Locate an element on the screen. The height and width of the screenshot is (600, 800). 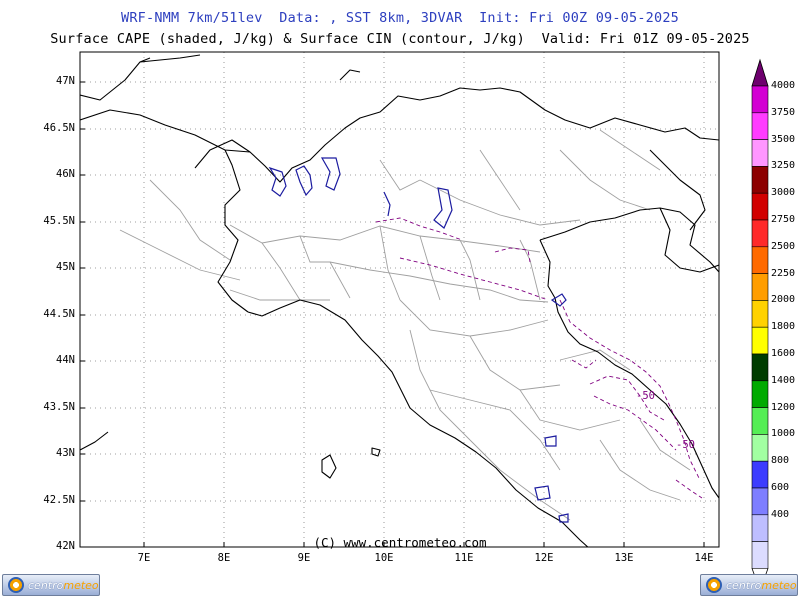
lat-label: 43.5N is located at coordinates (59, 407).